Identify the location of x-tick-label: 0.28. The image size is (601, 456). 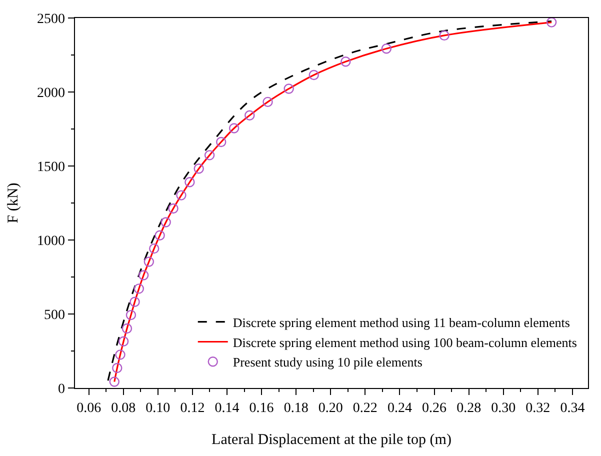
(469, 408).